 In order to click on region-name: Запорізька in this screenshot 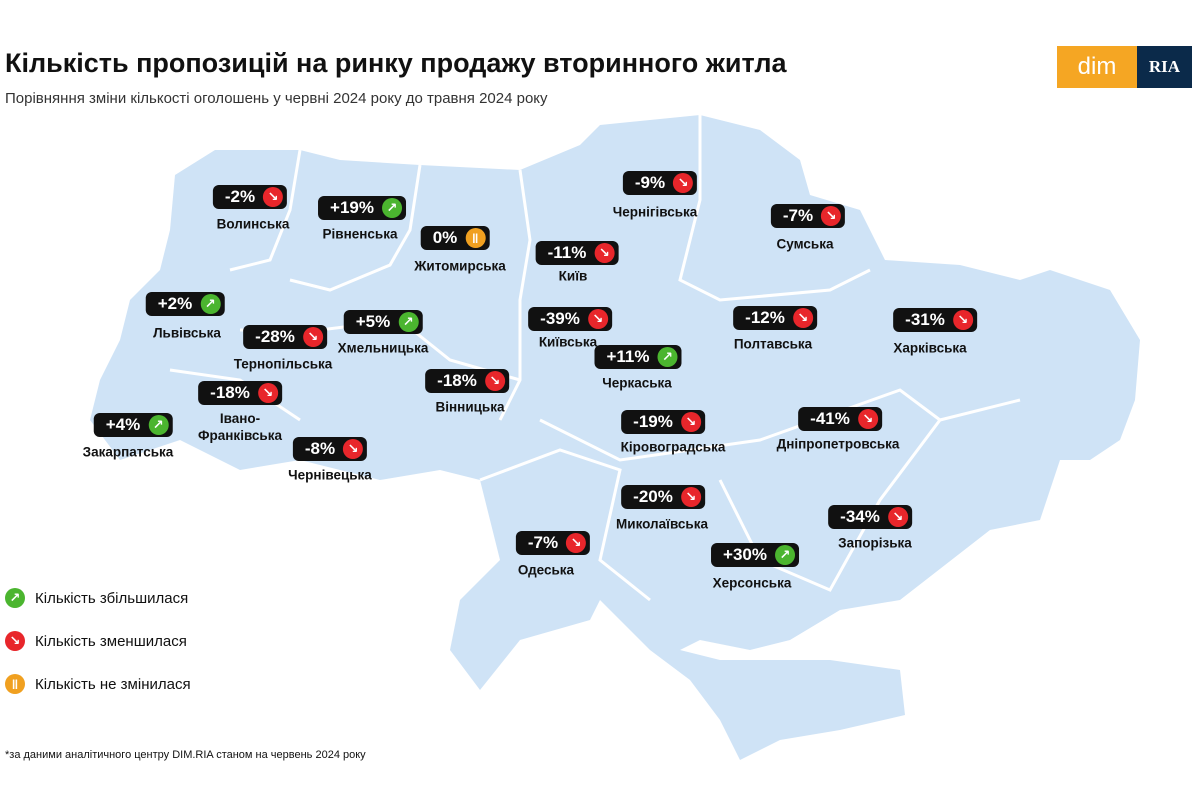, I will do `click(875, 543)`.